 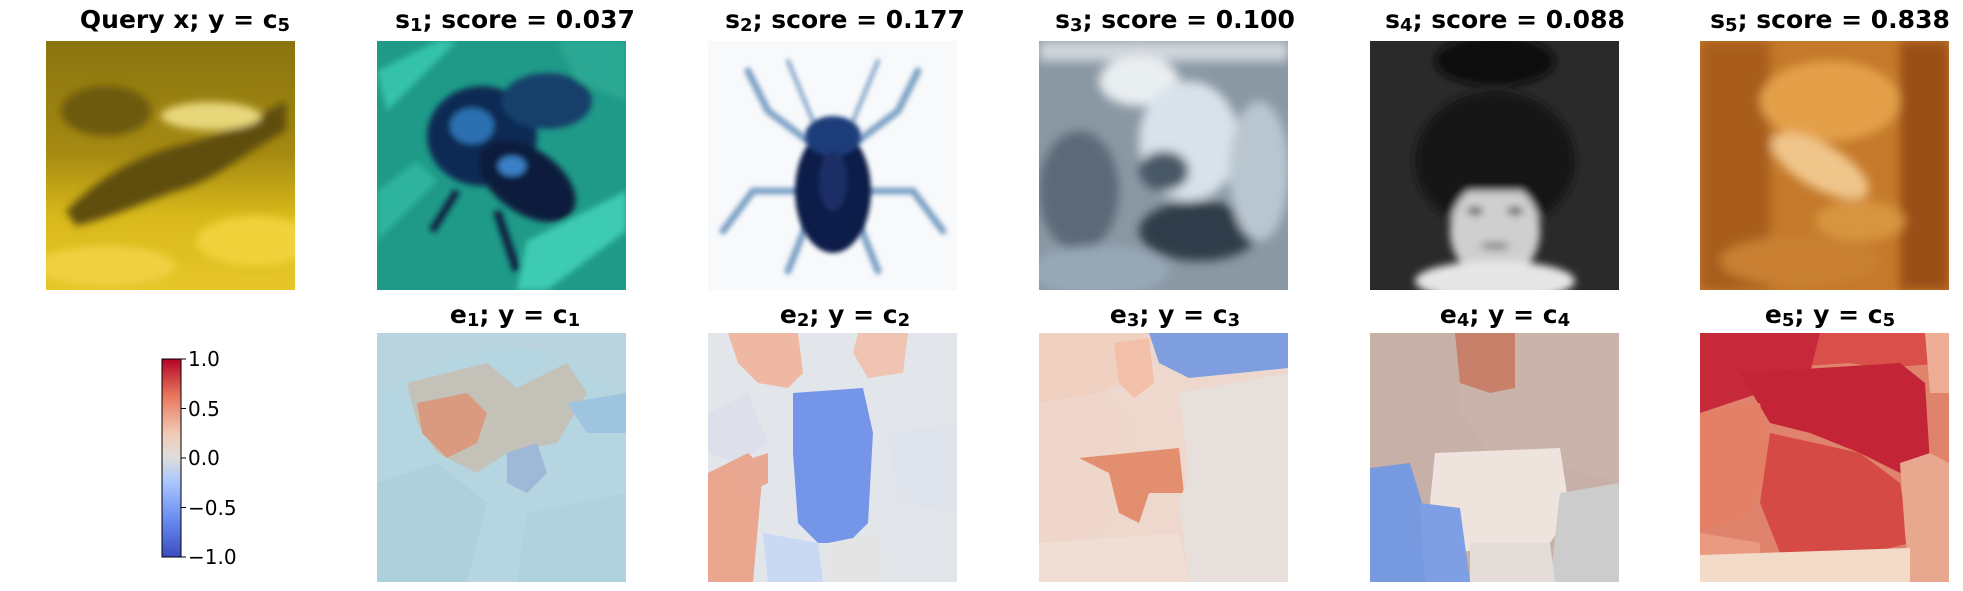 I want to click on explanation-class-sub: 5, so click(x=1889, y=321).